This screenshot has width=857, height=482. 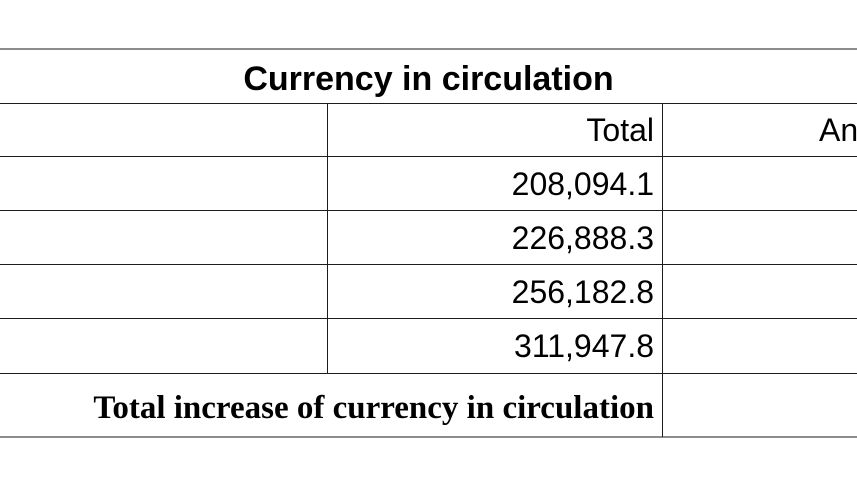 I want to click on table-title: Currency in circulation, so click(x=428, y=78).